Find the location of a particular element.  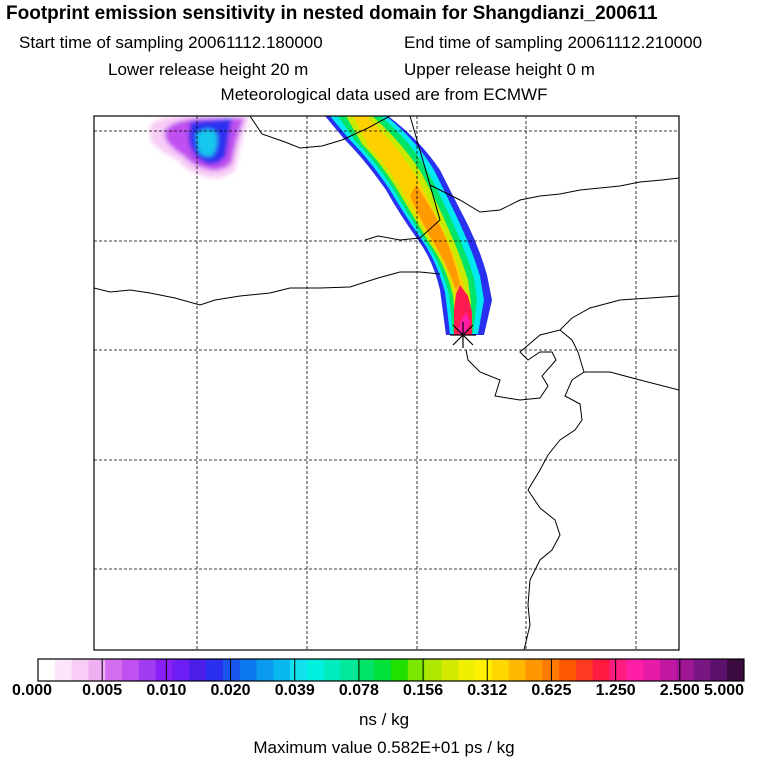

color-scale-tick-label: 0.020 is located at coordinates (230, 690).